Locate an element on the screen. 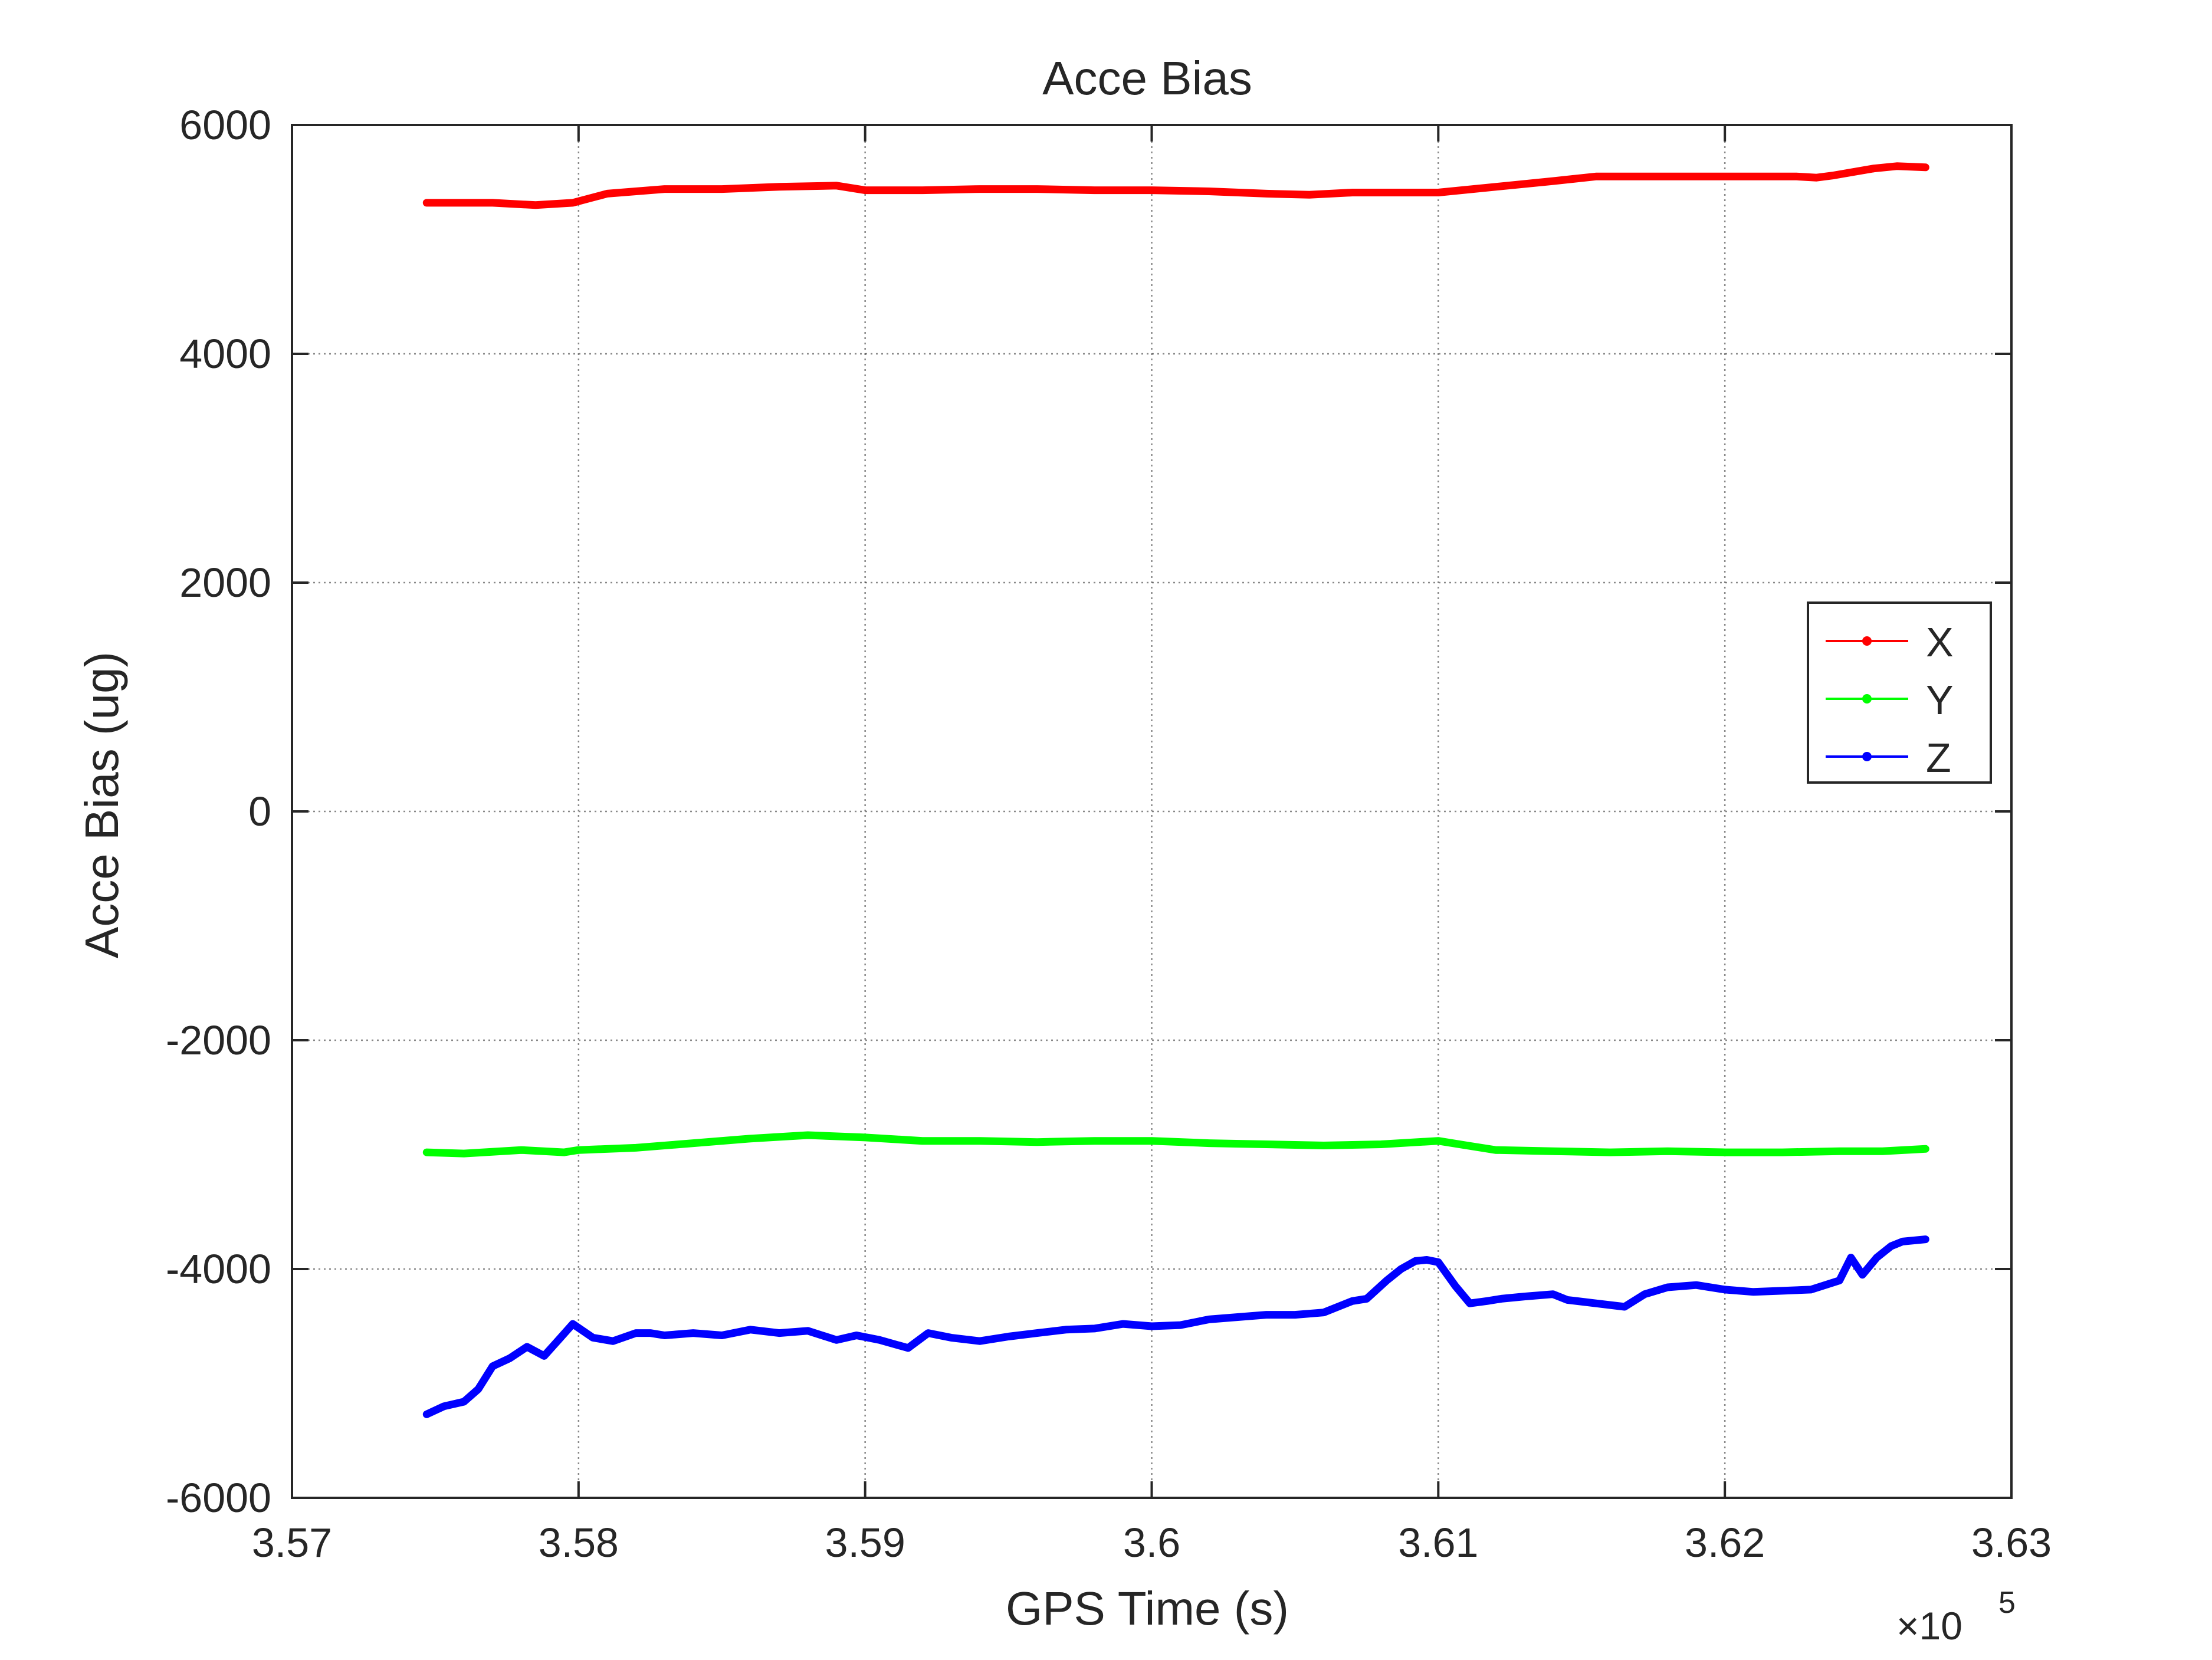 This screenshot has width=2212, height=1660. x-axis-exponent-base: ×10 is located at coordinates (1929, 1626).